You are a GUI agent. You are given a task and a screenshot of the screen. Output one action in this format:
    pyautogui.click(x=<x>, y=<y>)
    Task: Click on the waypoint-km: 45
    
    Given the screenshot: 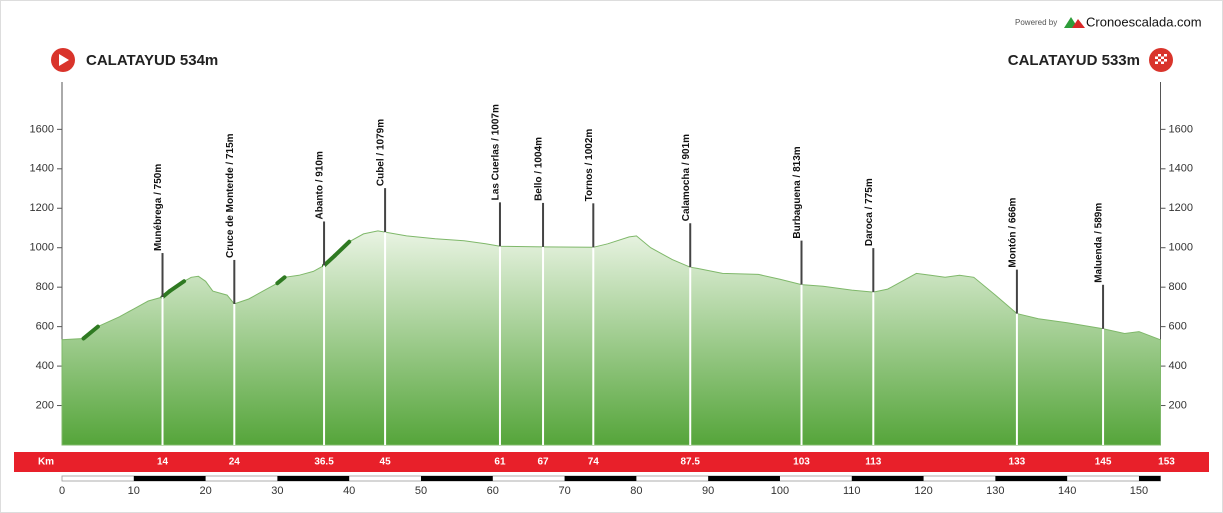 What is the action you would take?
    pyautogui.click(x=386, y=462)
    